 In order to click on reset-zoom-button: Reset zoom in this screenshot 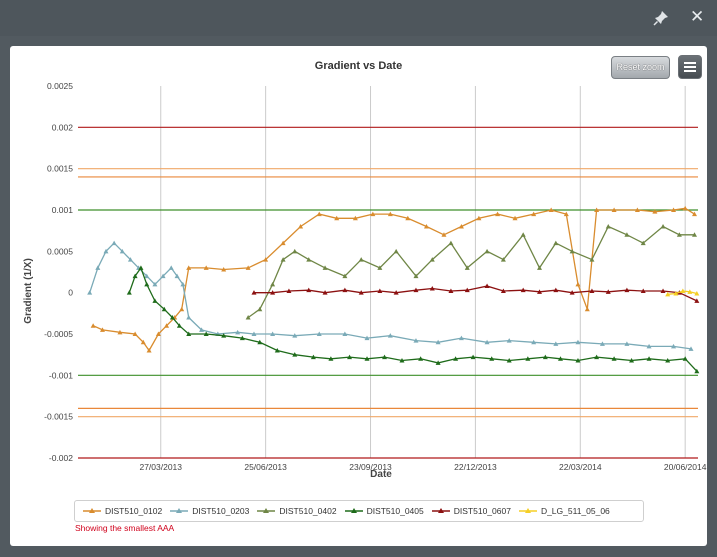, I will do `click(640, 67)`.